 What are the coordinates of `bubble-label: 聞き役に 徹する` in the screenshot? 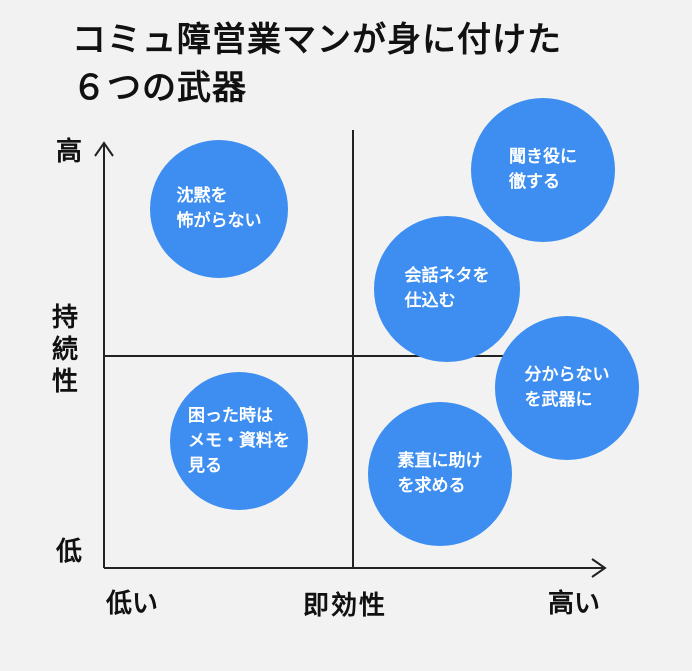 It's located at (543, 169).